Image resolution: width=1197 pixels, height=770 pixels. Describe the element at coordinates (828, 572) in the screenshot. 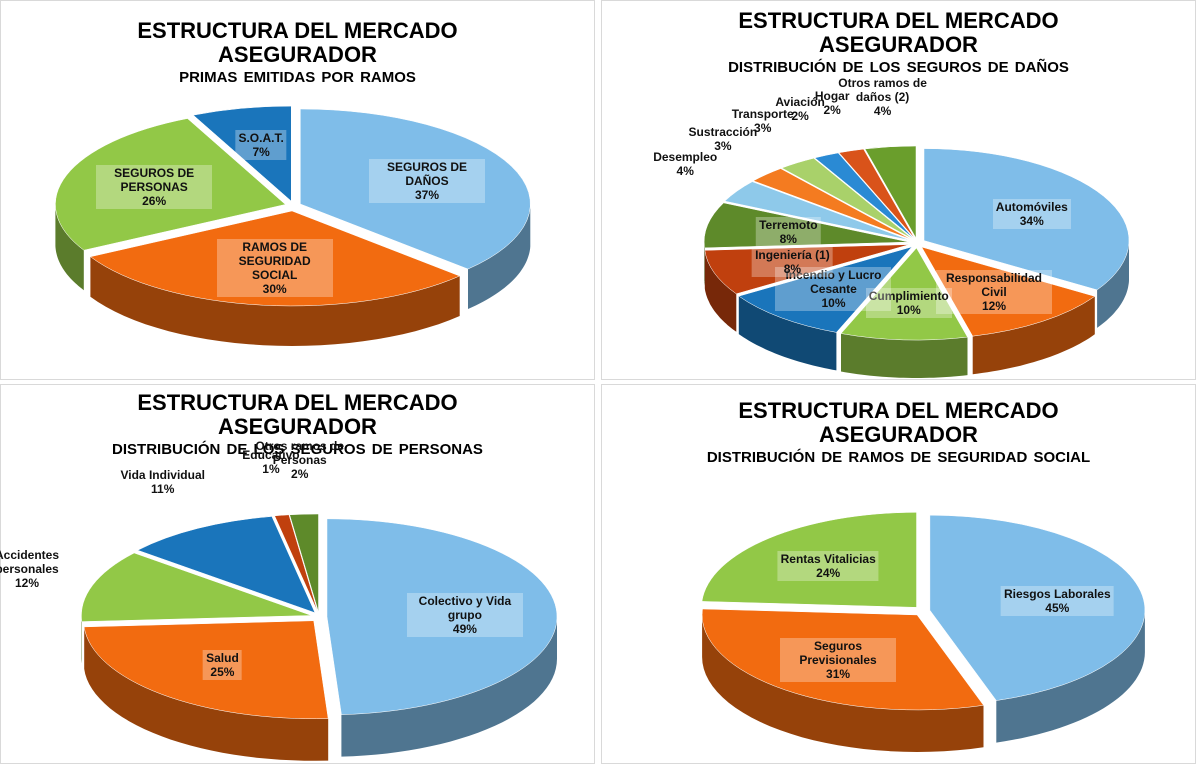

I see `slice-percent: 24%` at that location.